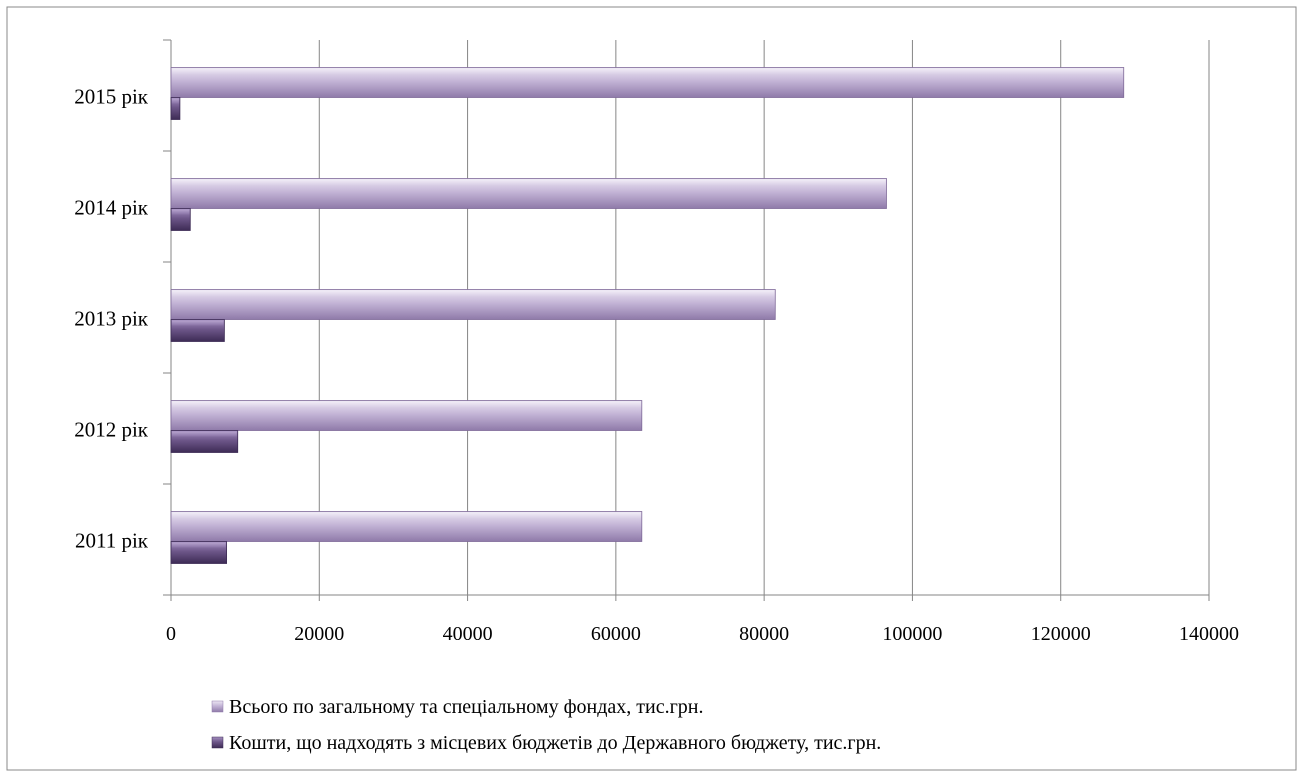 The width and height of the screenshot is (1303, 778). What do you see at coordinates (111, 97) in the screenshot?
I see `category-label: 2015 рік` at bounding box center [111, 97].